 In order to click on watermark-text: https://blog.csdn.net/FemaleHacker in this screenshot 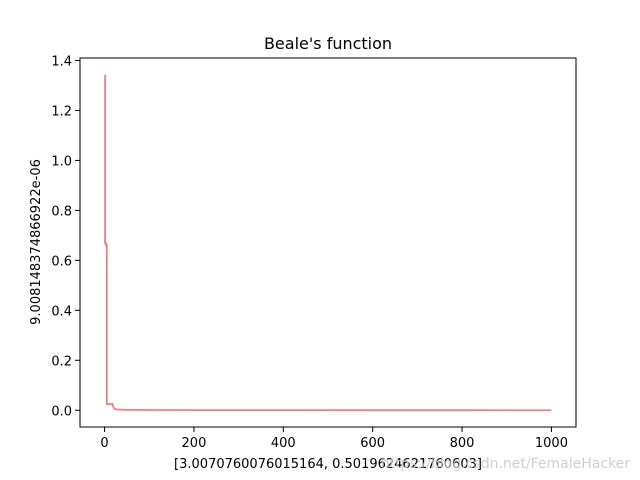, I will do `click(505, 464)`.